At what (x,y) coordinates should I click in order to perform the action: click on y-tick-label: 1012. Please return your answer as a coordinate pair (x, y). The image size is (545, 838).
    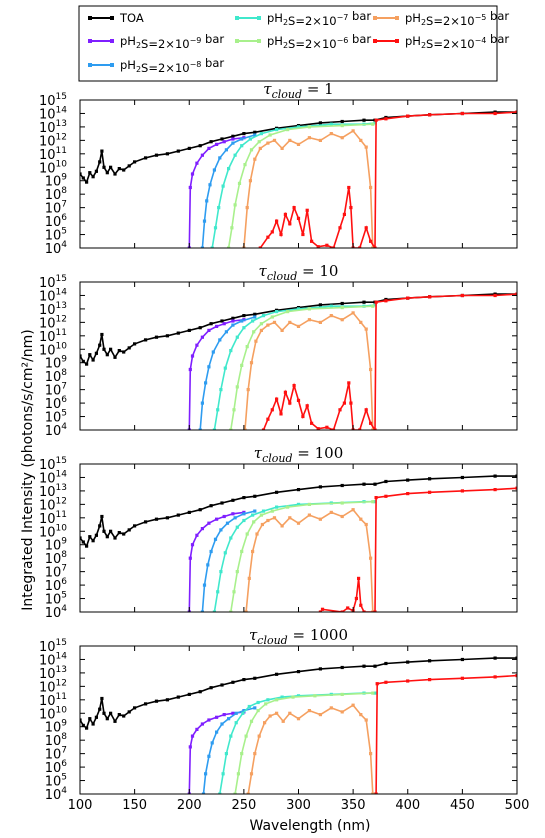
    Looking at the image, I should click on (53, 140).